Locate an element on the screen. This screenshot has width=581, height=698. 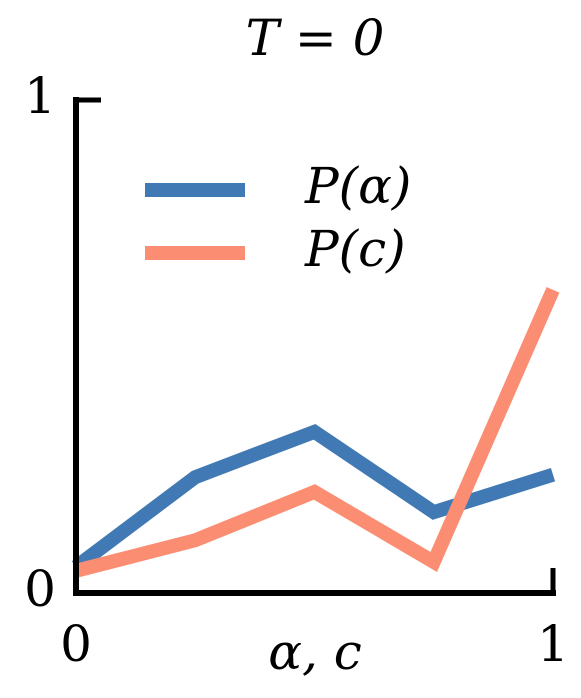
y-tick-label: 1 is located at coordinates (40, 96).